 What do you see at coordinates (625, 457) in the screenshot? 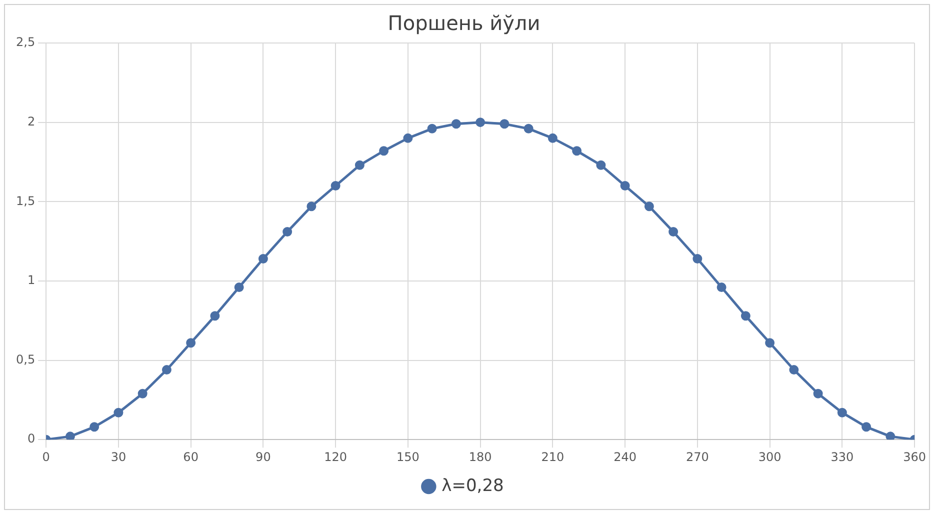
I see `x-tick-label: 240` at bounding box center [625, 457].